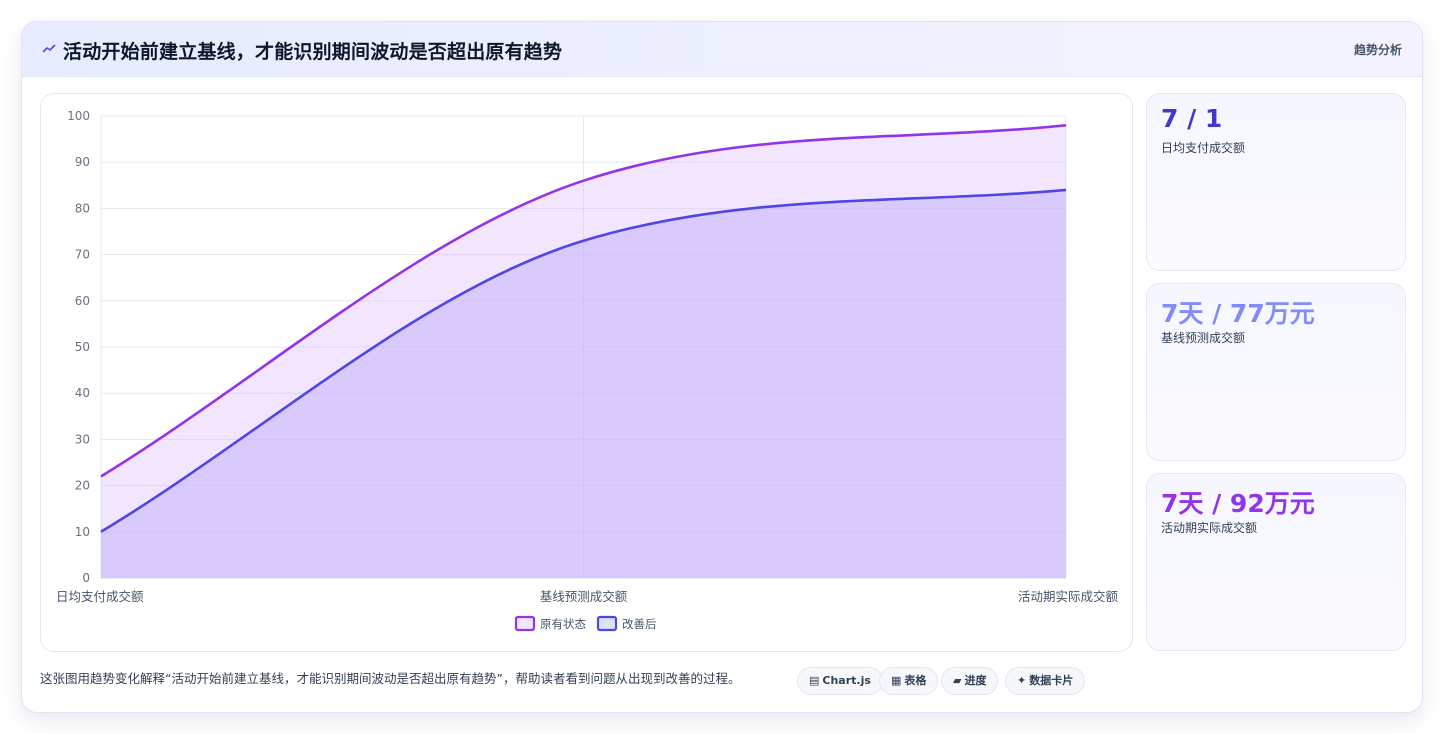 The image size is (1444, 734). I want to click on y-tick-label: 50, so click(82, 347).